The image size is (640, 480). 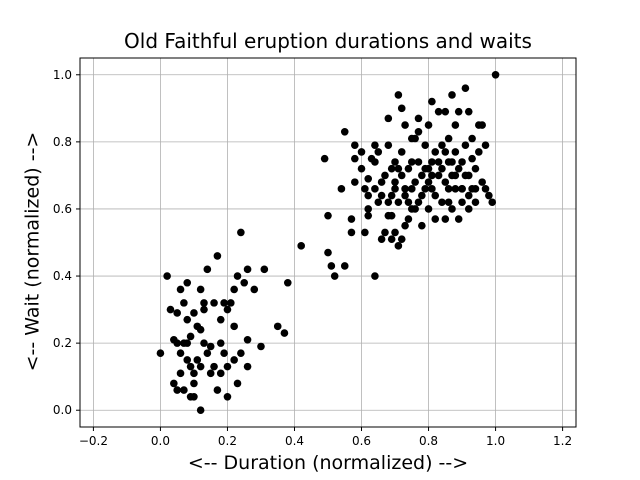 What do you see at coordinates (160, 441) in the screenshot?
I see `x-tick-label: 0.0` at bounding box center [160, 441].